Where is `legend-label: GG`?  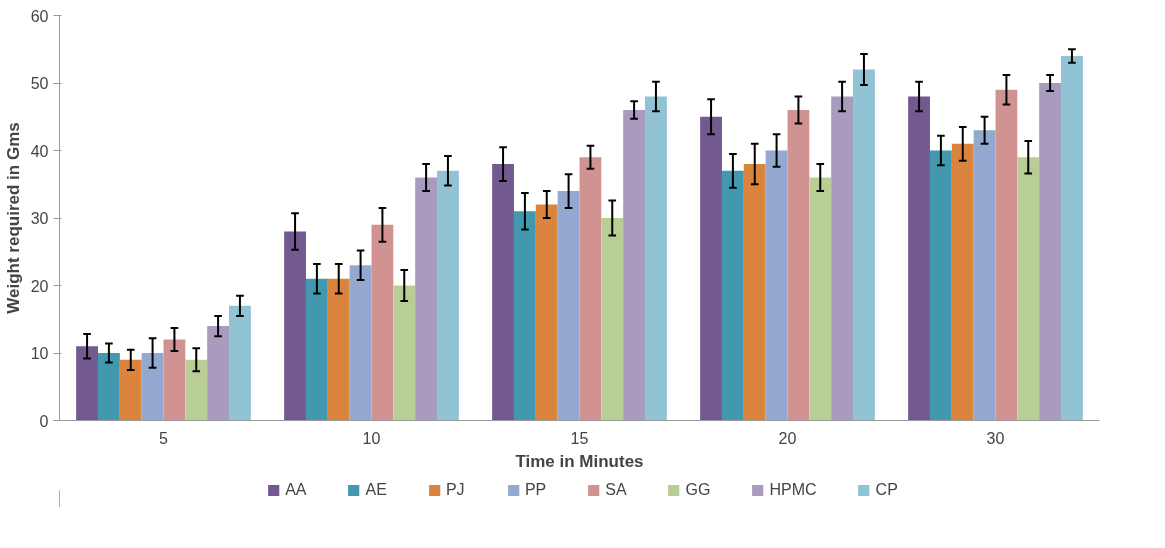
legend-label: GG is located at coordinates (698, 490).